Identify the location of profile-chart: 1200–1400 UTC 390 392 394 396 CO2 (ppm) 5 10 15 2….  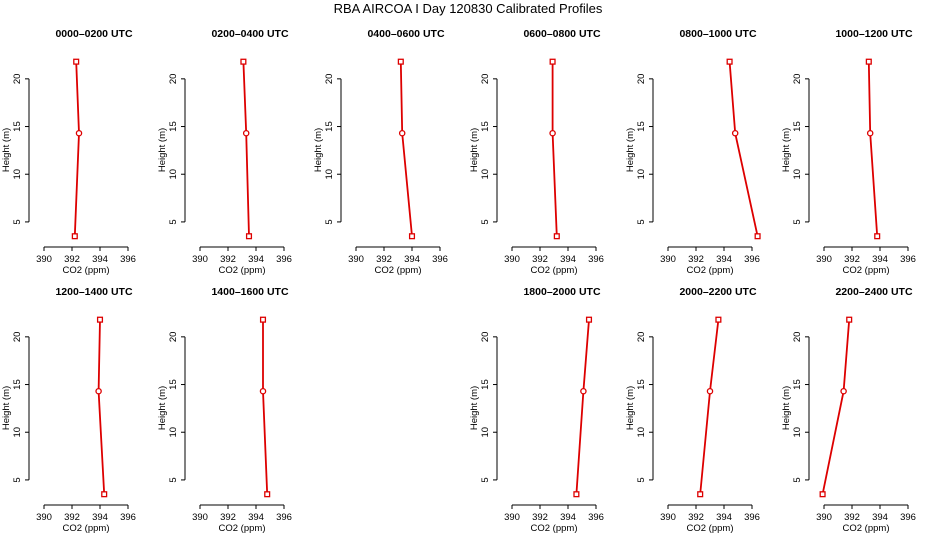
(68, 410).